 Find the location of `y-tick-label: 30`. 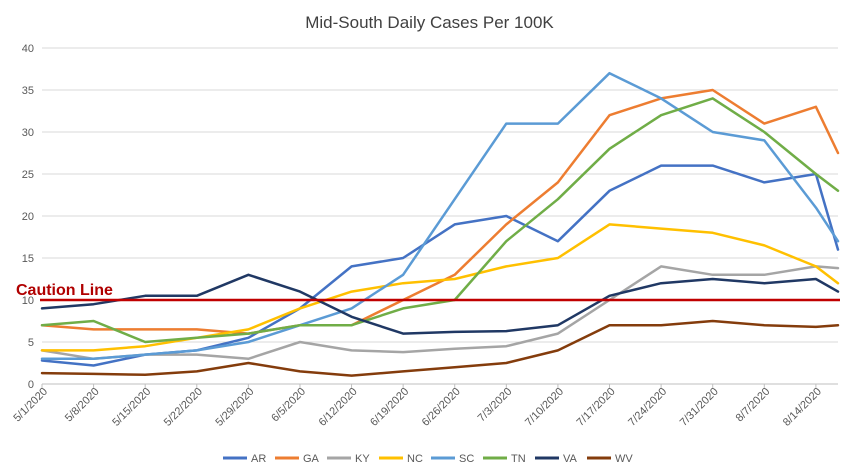

y-tick-label: 30 is located at coordinates (28, 133).